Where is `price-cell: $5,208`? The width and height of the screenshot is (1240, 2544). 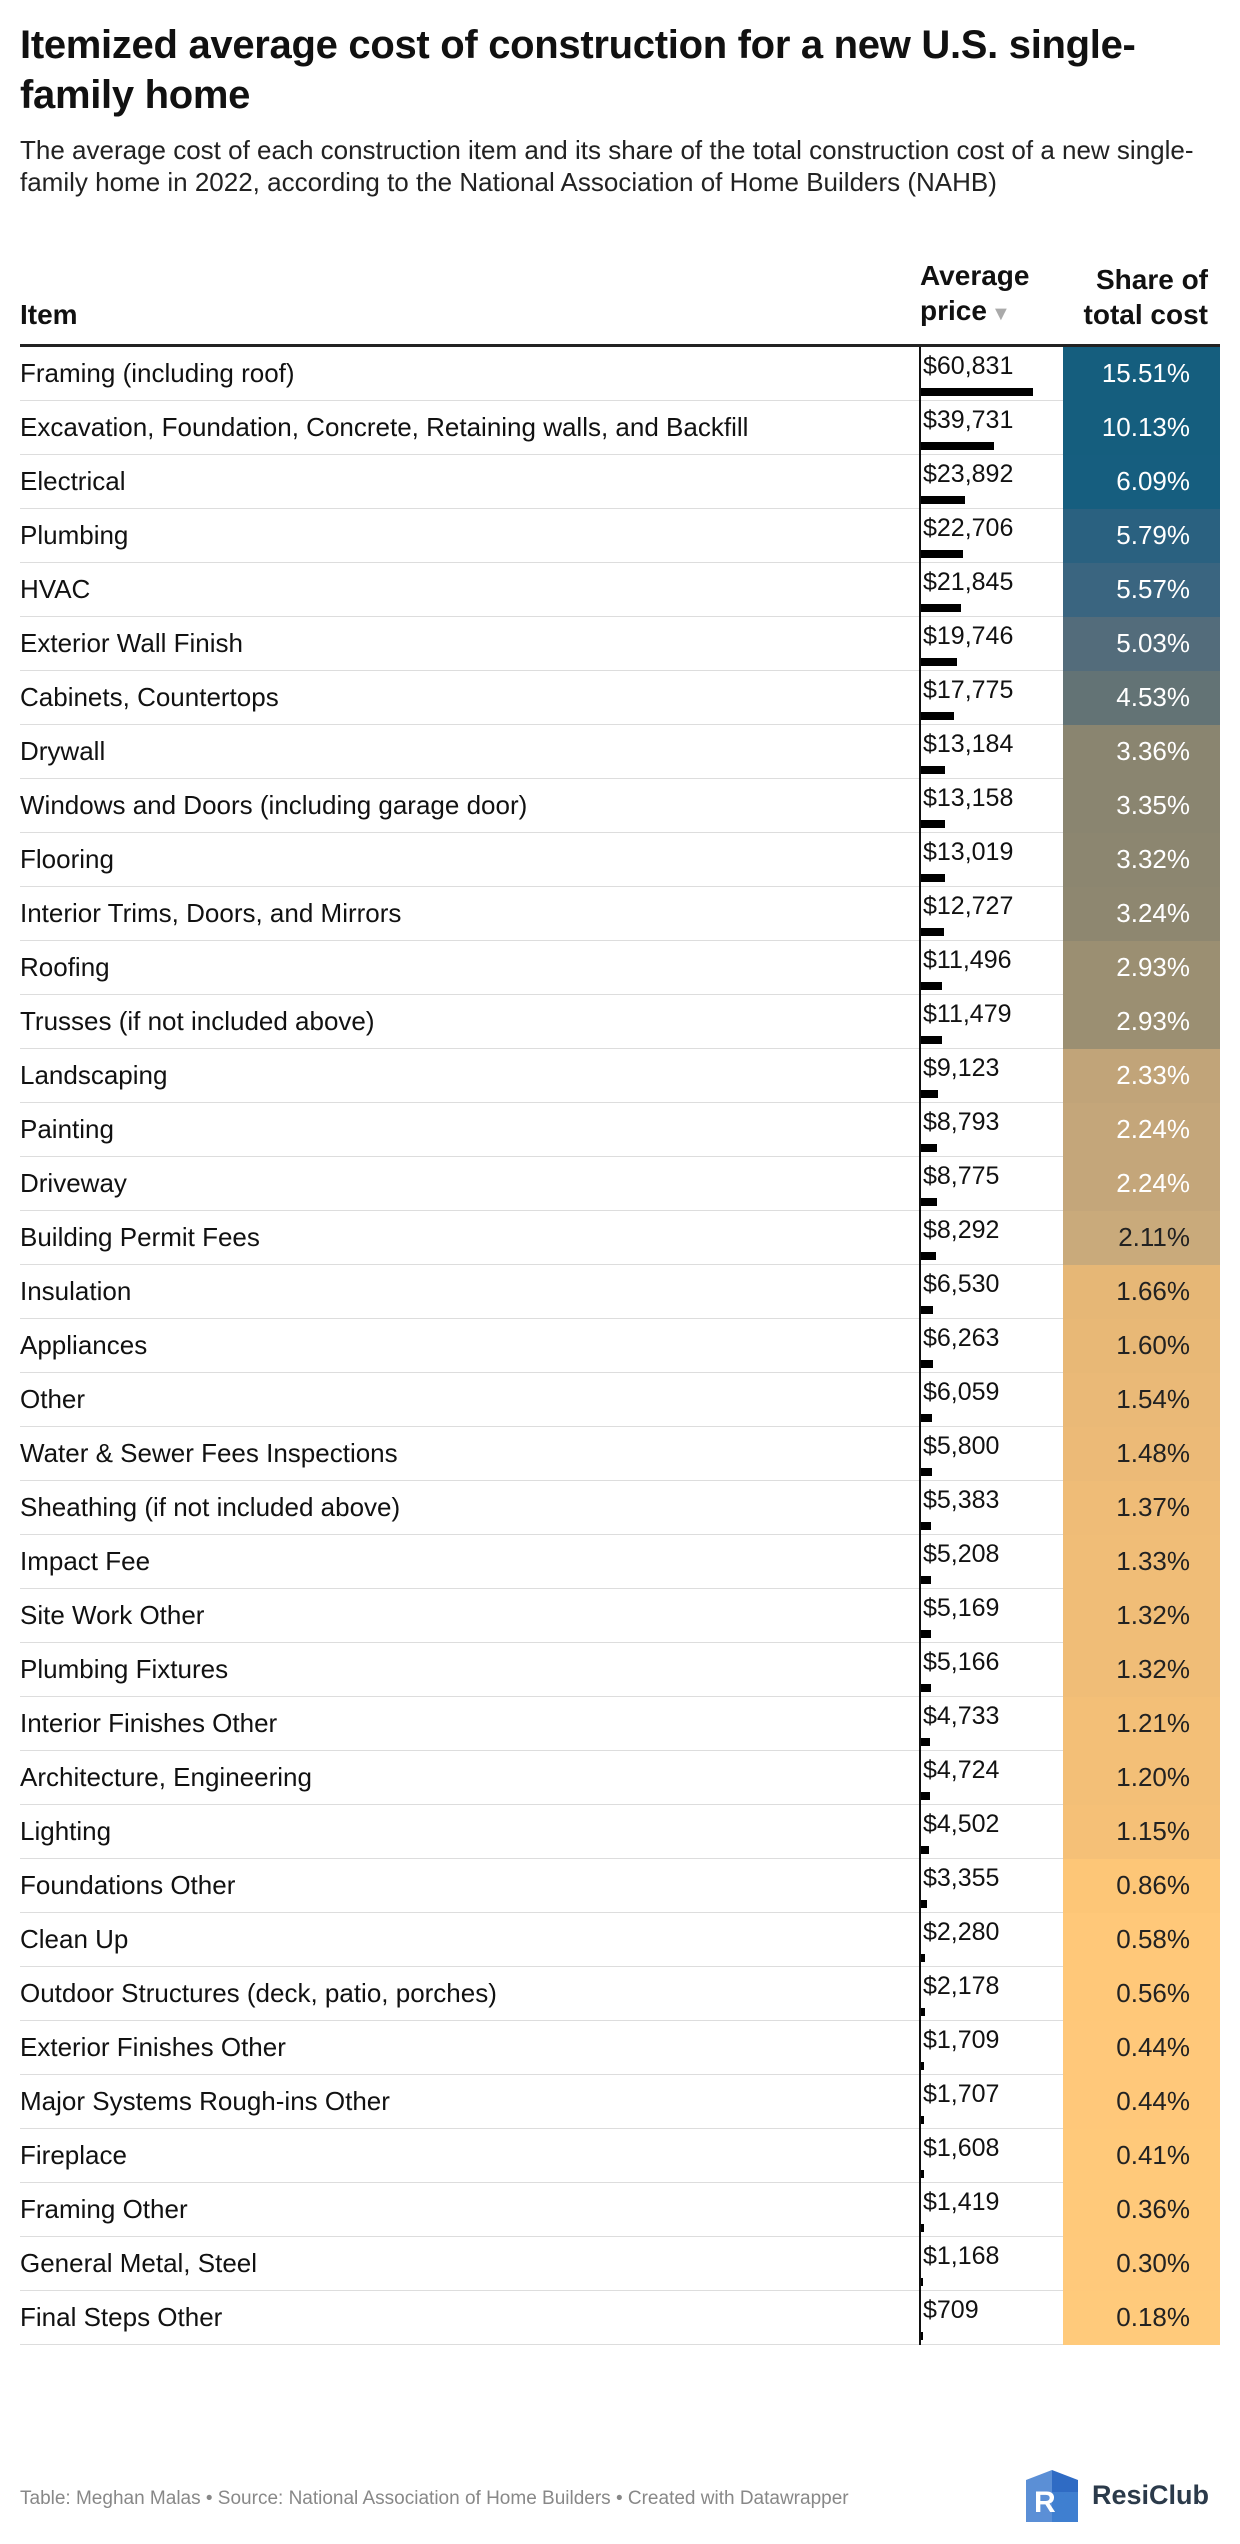 price-cell: $5,208 is located at coordinates (991, 1561).